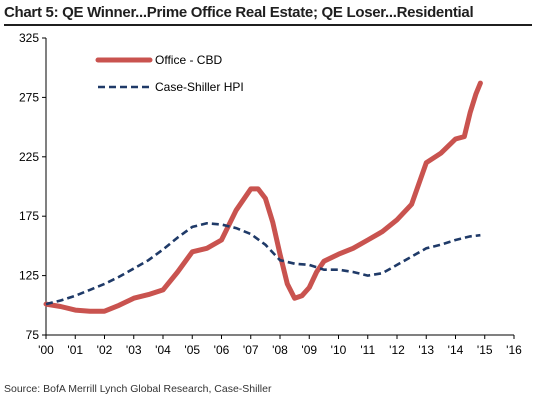 Image resolution: width=538 pixels, height=404 pixels. Describe the element at coordinates (46, 350) in the screenshot. I see `x-tick-label: '00` at that location.